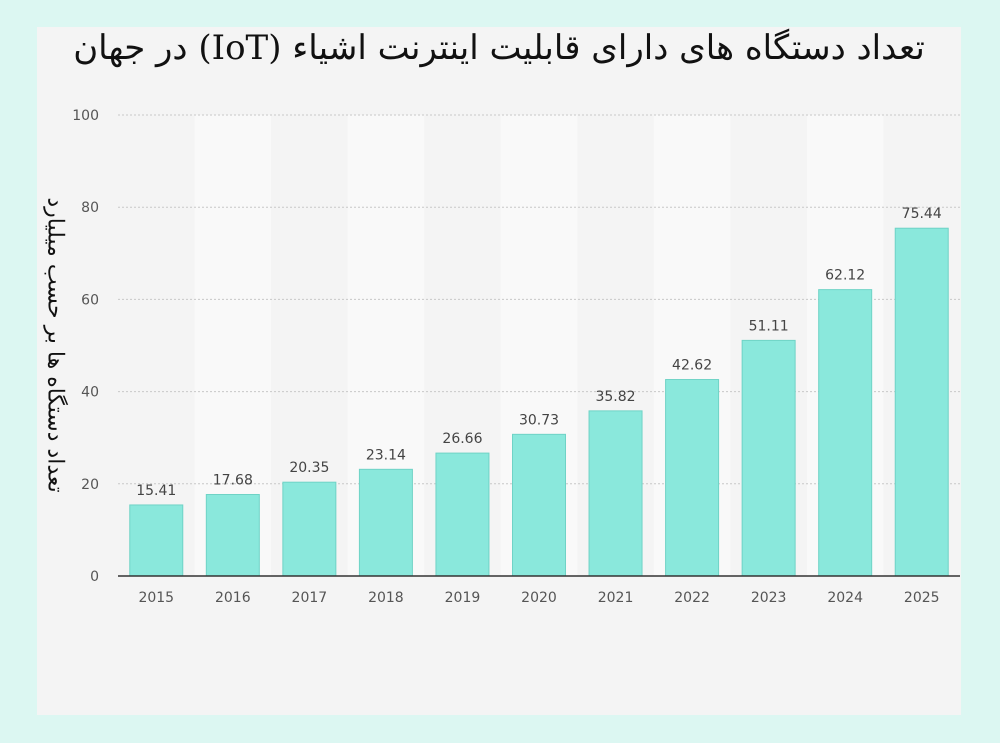 The width and height of the screenshot is (1000, 743). I want to click on y-tick-label: 100, so click(85, 116).